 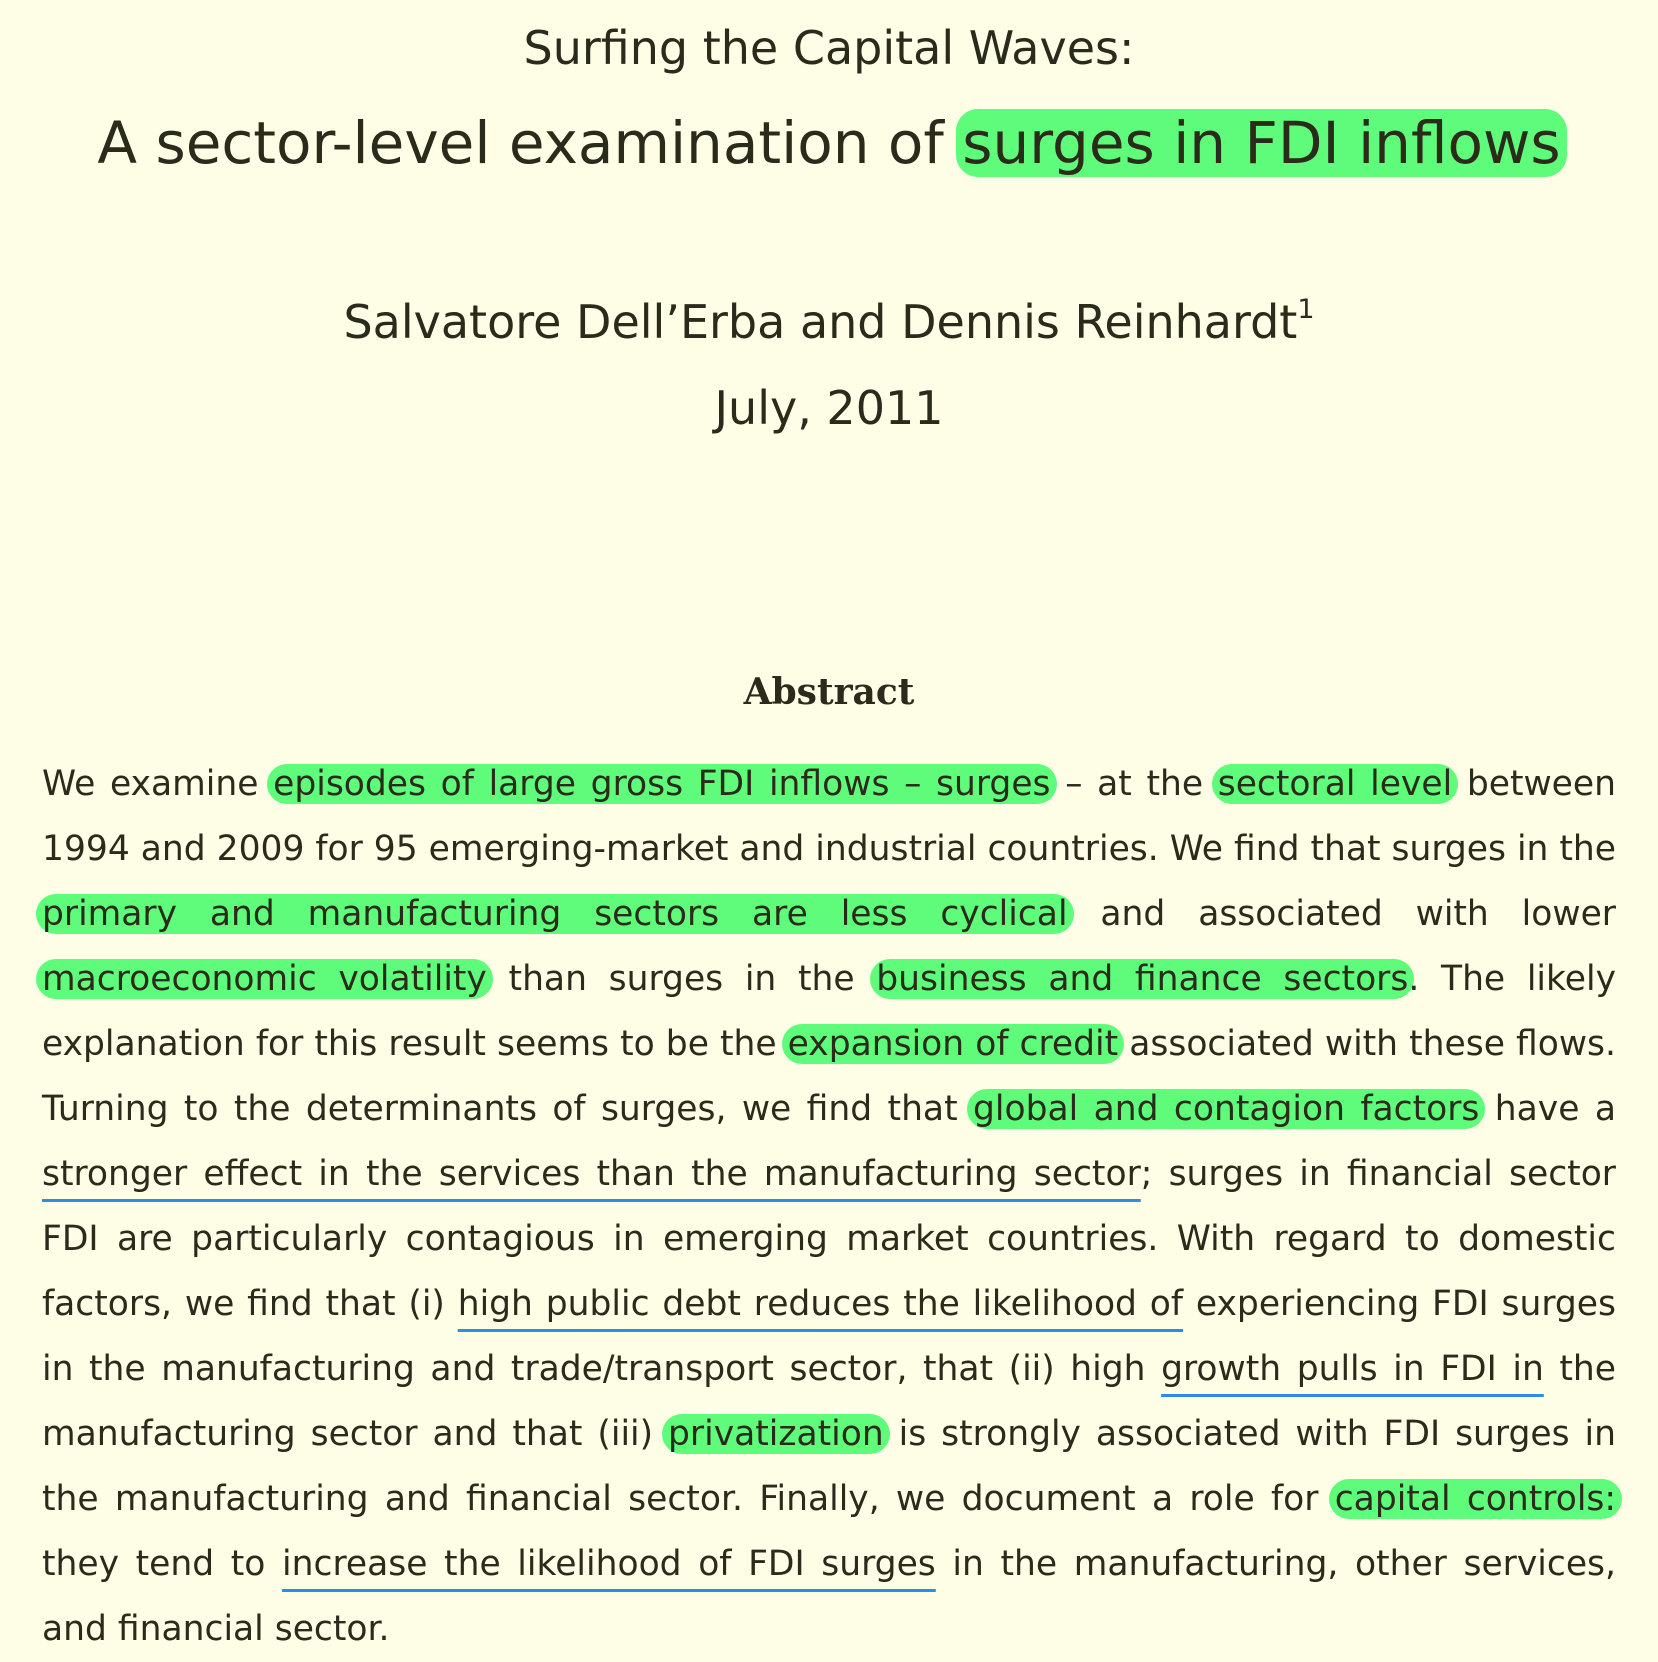 What do you see at coordinates (1142, 979) in the screenshot?
I see `highlighted-phrase: business and finance sectors` at bounding box center [1142, 979].